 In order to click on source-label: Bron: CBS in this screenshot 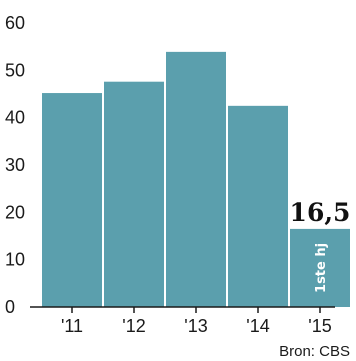, I will do `click(314, 351)`.